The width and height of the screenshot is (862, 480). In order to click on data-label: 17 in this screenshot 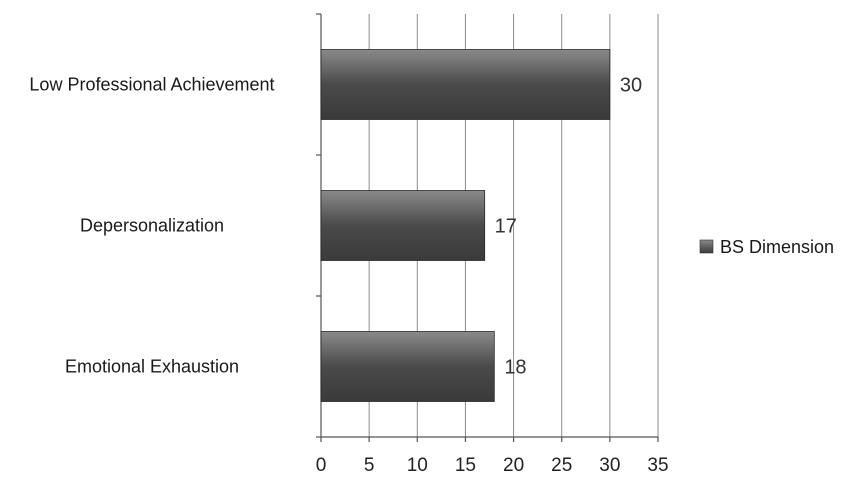, I will do `click(506, 227)`.